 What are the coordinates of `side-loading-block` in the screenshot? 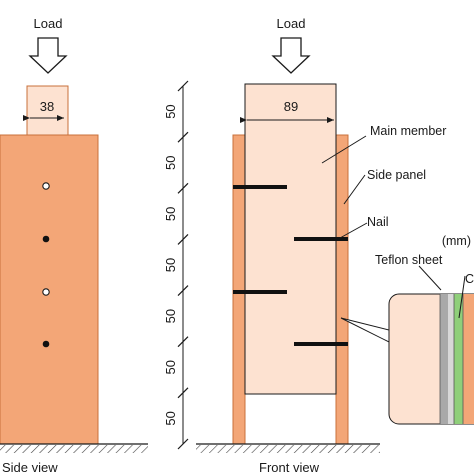 It's located at (47, 110).